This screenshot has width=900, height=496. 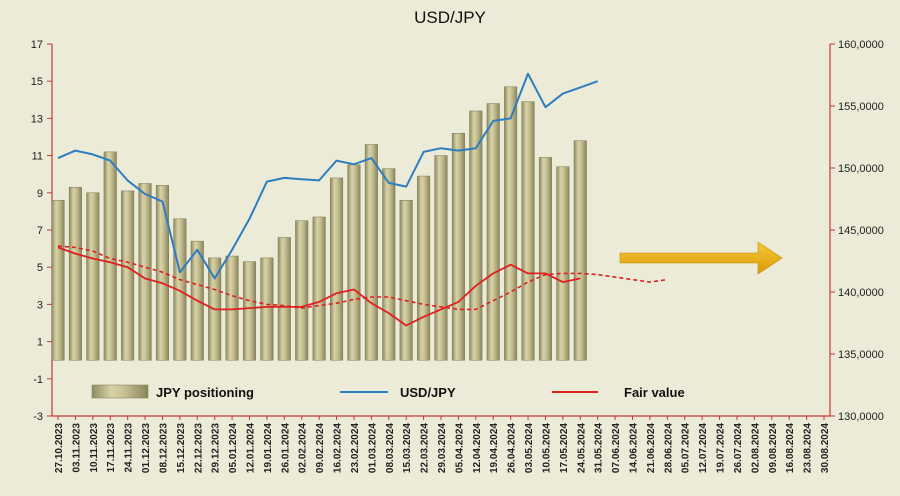 I want to click on left-tick-label: 17, so click(x=37, y=45).